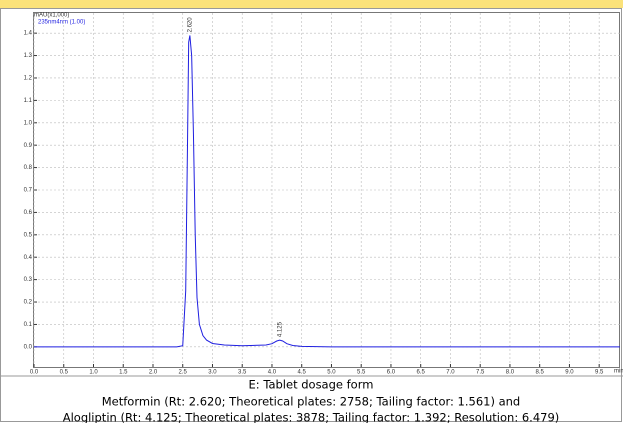  What do you see at coordinates (190, 25) in the screenshot?
I see `peak-label: 2.620` at bounding box center [190, 25].